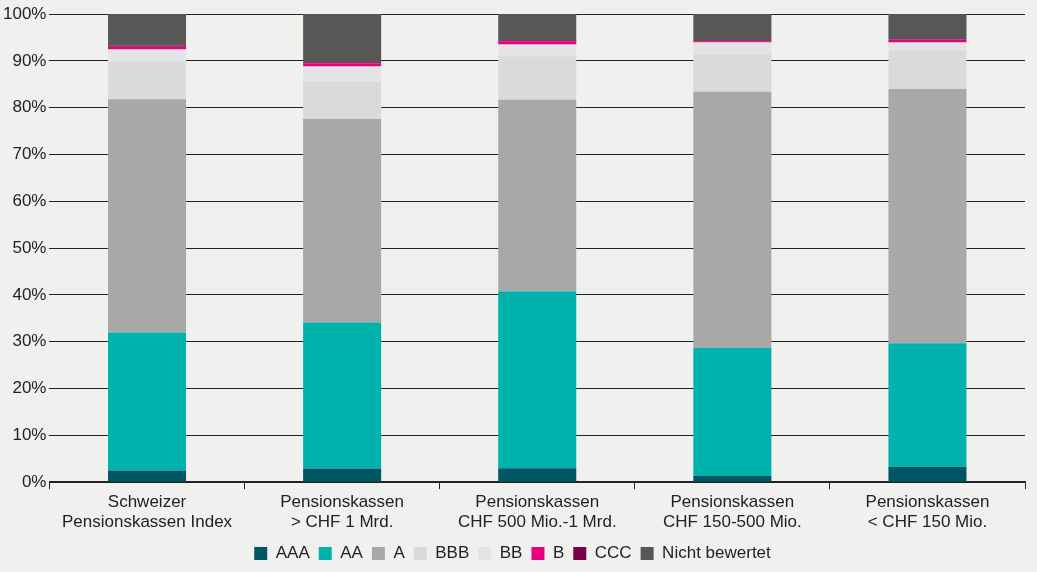  What do you see at coordinates (342, 512) in the screenshot?
I see `x-tick-label: Pensionskassen > CHF 1 Mrd.` at bounding box center [342, 512].